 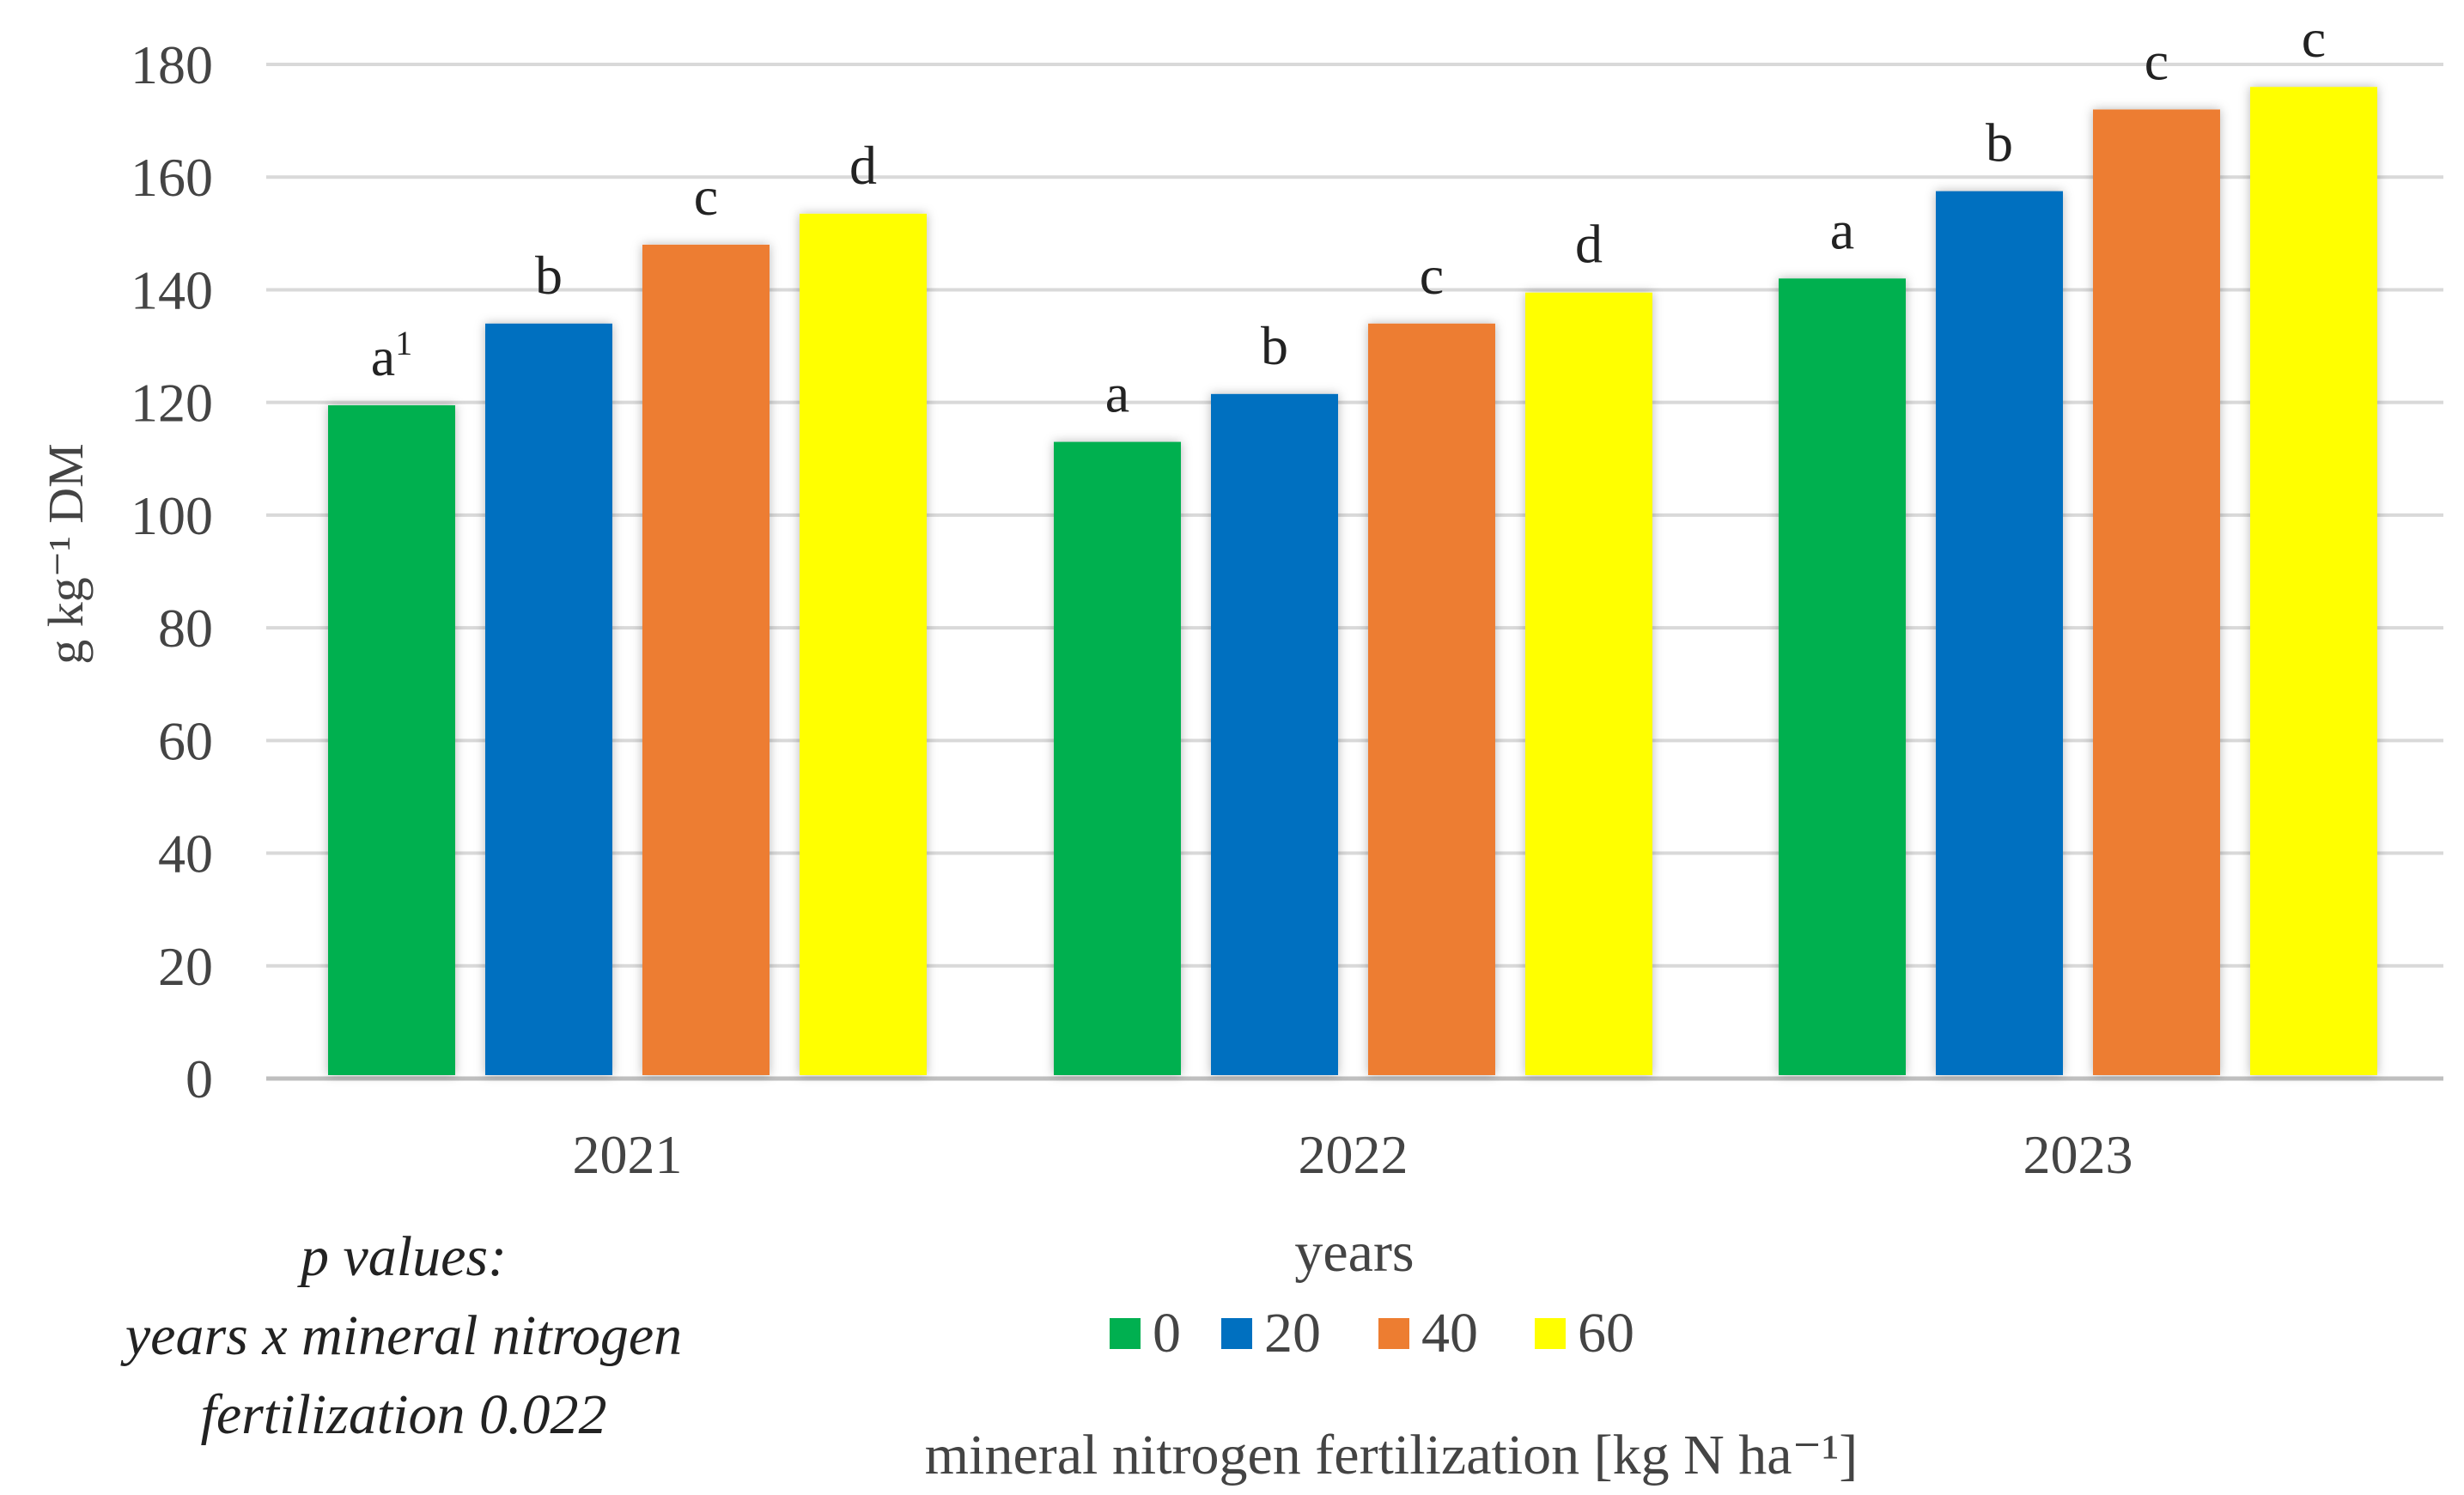 What do you see at coordinates (1450, 1333) in the screenshot?
I see `legend-label-40: 40` at bounding box center [1450, 1333].